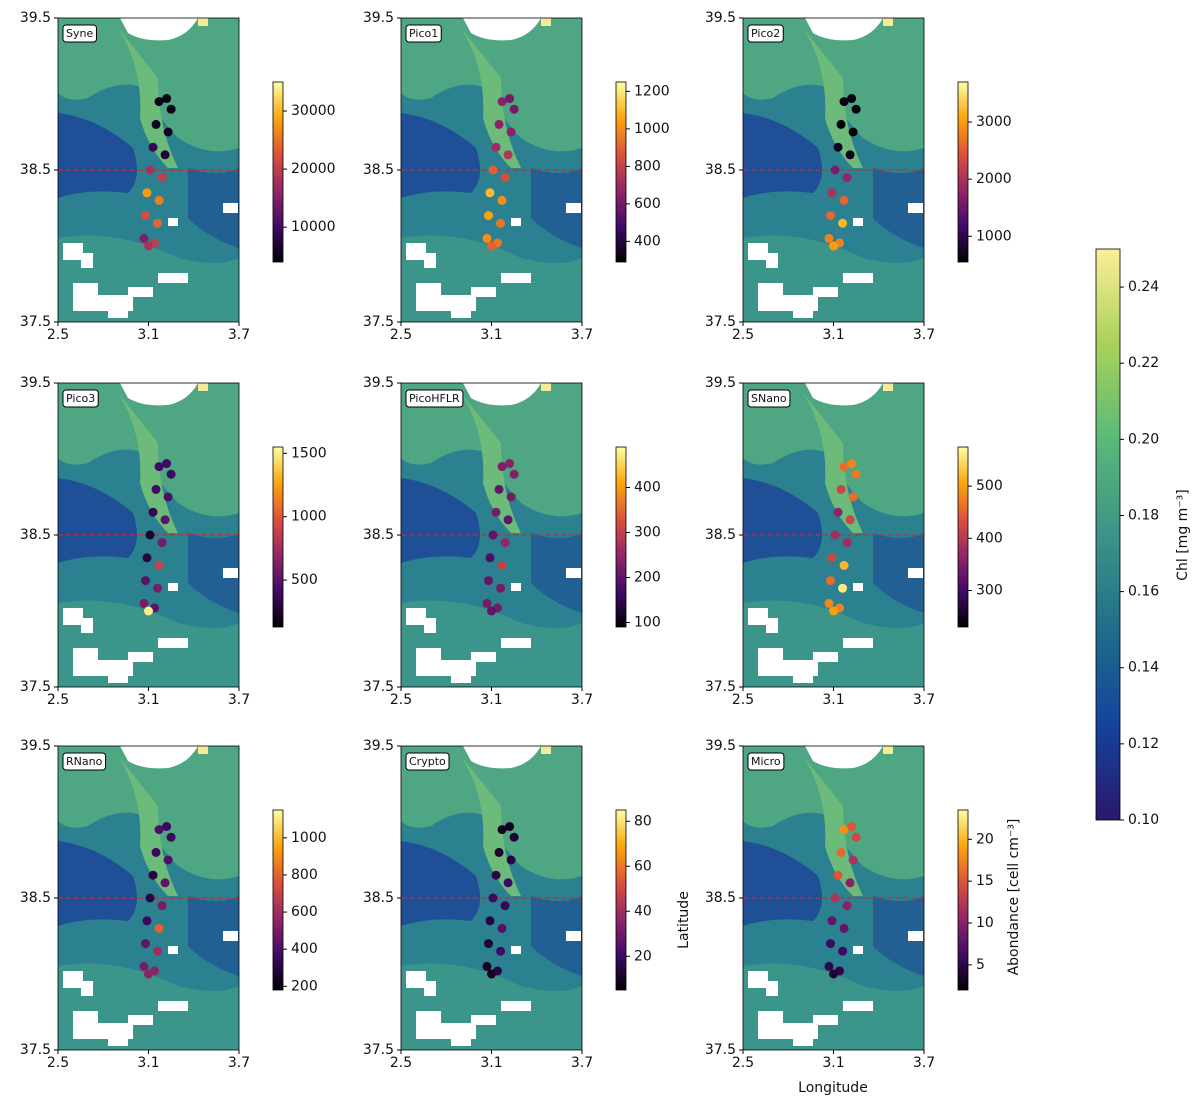 The width and height of the screenshot is (1193, 1097). What do you see at coordinates (1143, 820) in the screenshot?
I see `colorbar-tick-label: 0.10` at bounding box center [1143, 820].